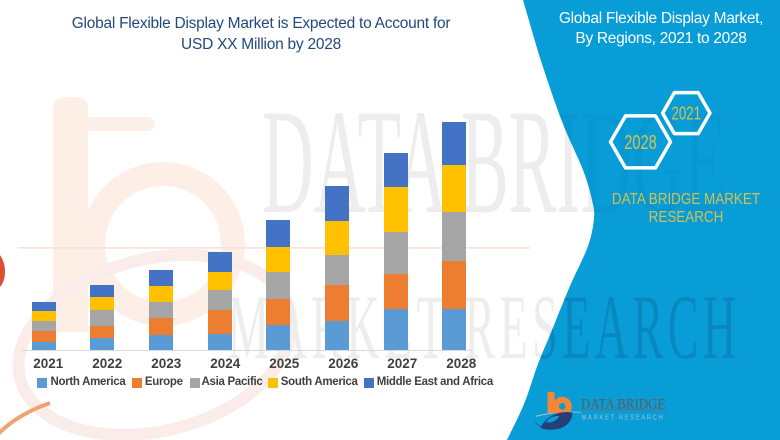  What do you see at coordinates (640, 143) in the screenshot?
I see `svg-text: 2028` at bounding box center [640, 143].